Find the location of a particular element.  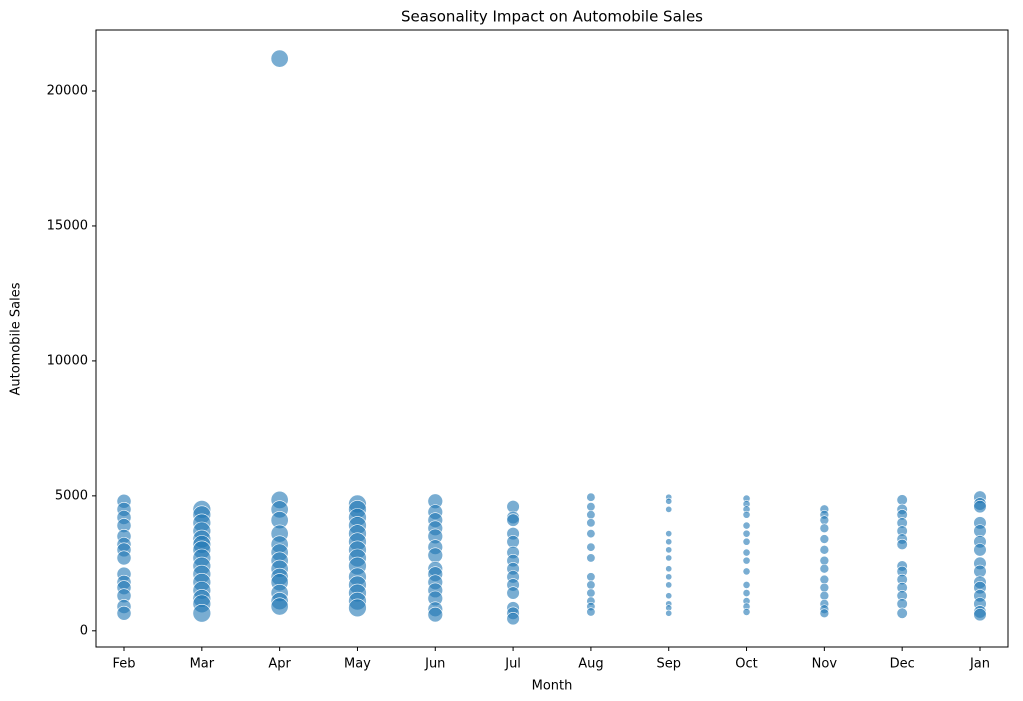

x-tick-label: Oct is located at coordinates (746, 664).